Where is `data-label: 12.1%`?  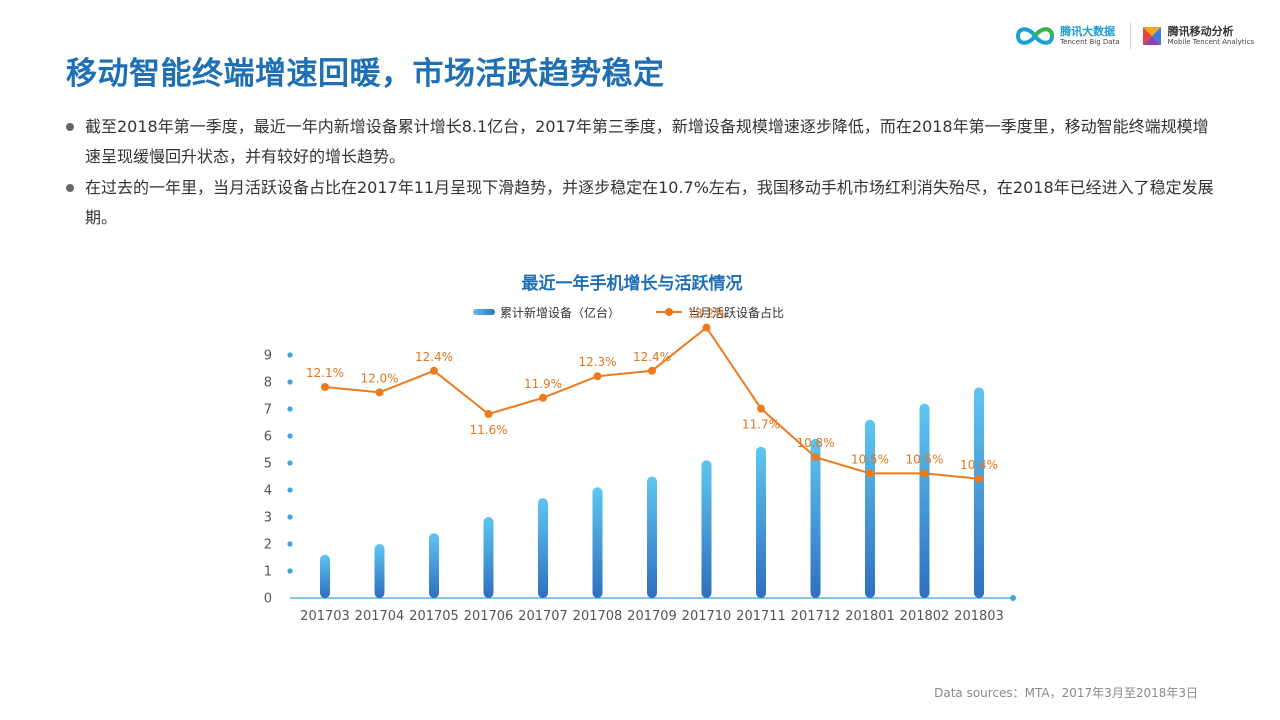
data-label: 12.1% is located at coordinates (325, 373).